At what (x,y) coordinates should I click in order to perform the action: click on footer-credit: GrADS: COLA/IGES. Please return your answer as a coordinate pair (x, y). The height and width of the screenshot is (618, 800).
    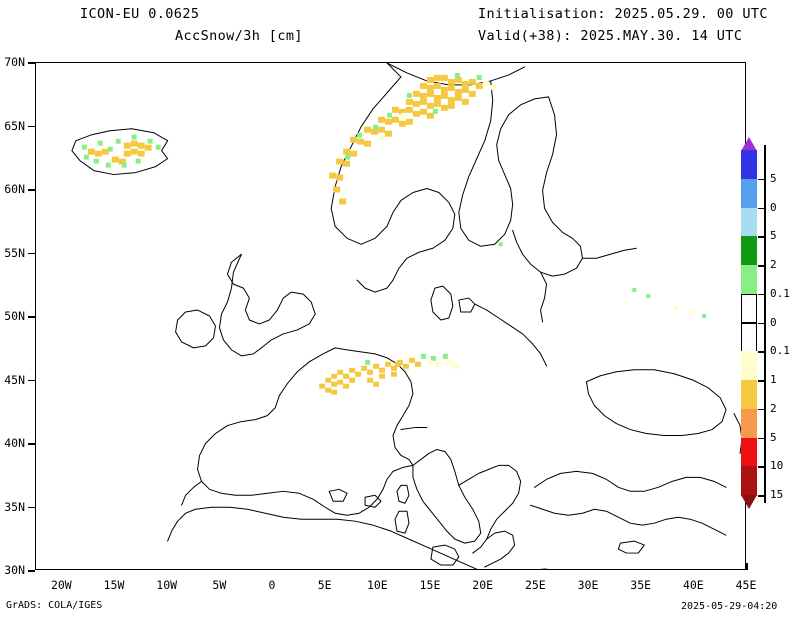
    Looking at the image, I should click on (54, 605).